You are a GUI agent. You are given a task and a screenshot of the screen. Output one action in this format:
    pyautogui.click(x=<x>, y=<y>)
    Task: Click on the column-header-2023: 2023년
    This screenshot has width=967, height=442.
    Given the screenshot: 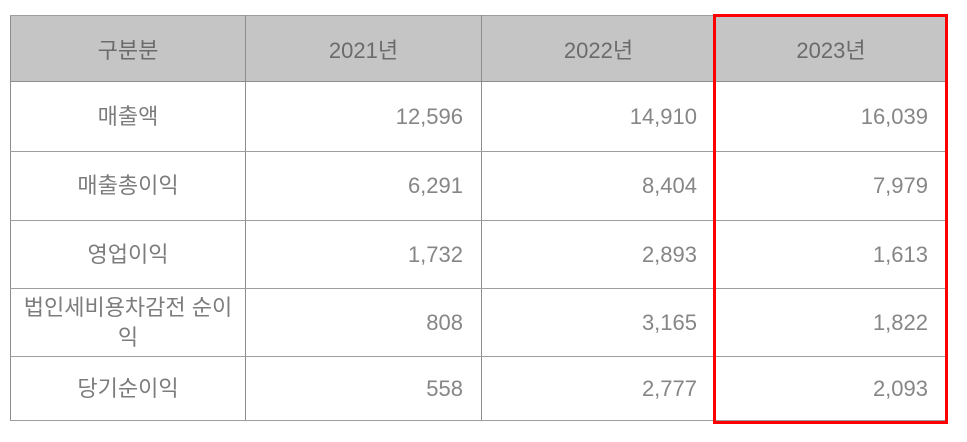 What is the action you would take?
    pyautogui.click(x=831, y=48)
    